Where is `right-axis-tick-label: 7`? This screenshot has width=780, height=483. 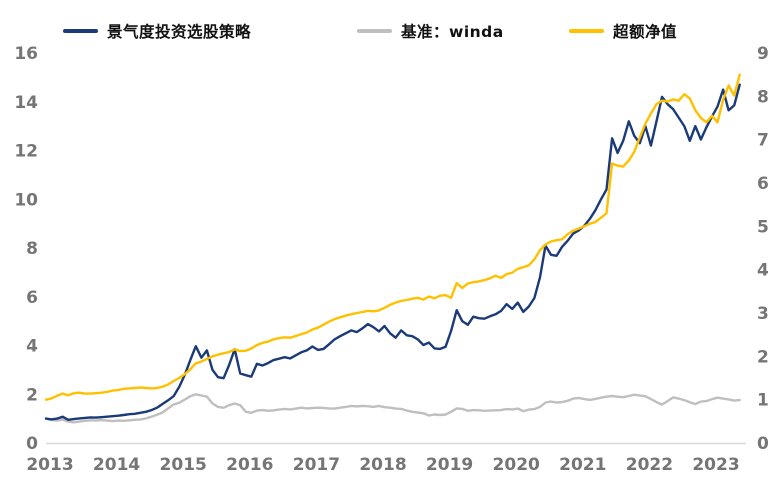 right-axis-tick-label: 7 is located at coordinates (763, 141).